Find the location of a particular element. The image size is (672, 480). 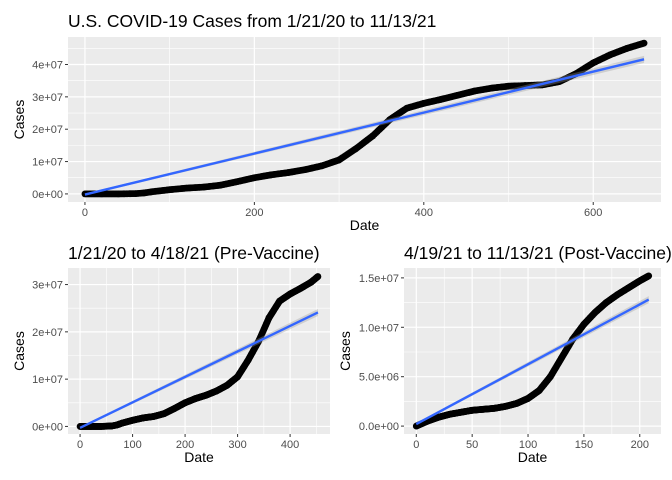

chart-title: 4/19/21 to 11/13/21 (Post-Vaccine) is located at coordinates (538, 253).